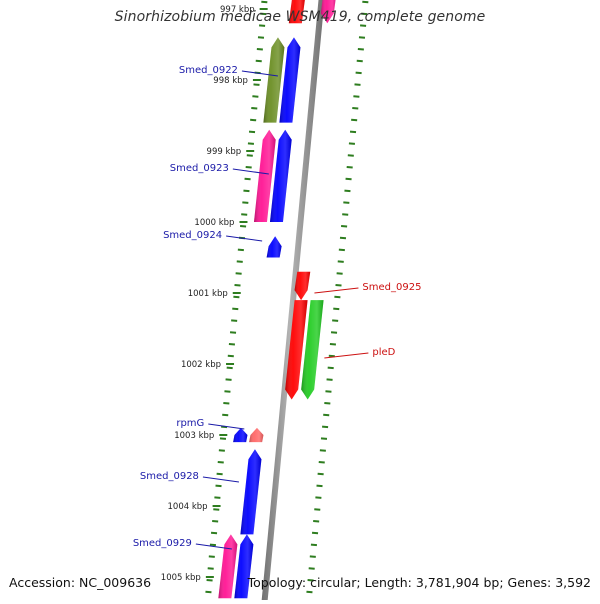  Describe the element at coordinates (237, 10) in the screenshot. I see `tick-label: 997 kbp` at that location.